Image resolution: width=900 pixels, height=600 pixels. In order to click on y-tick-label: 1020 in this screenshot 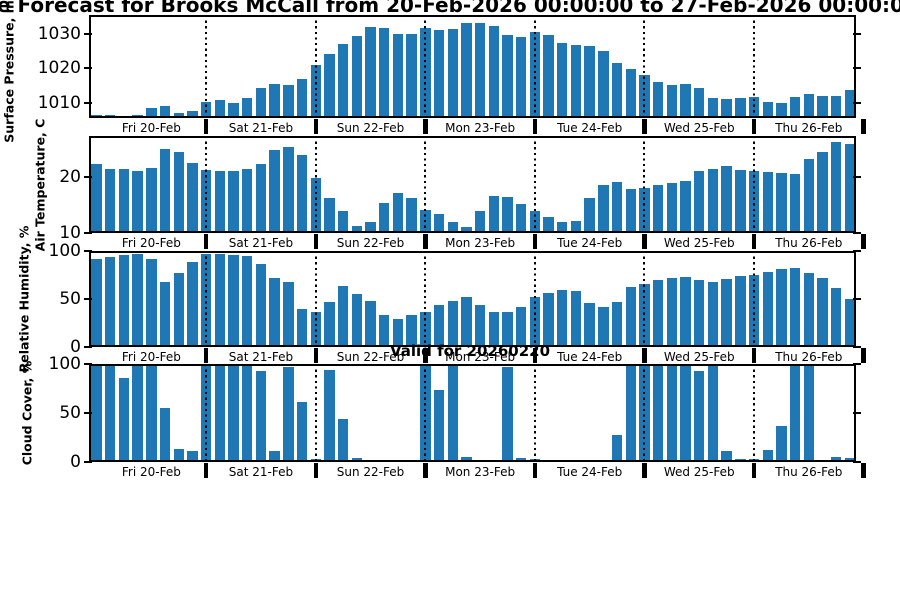, I will do `click(59, 68)`.